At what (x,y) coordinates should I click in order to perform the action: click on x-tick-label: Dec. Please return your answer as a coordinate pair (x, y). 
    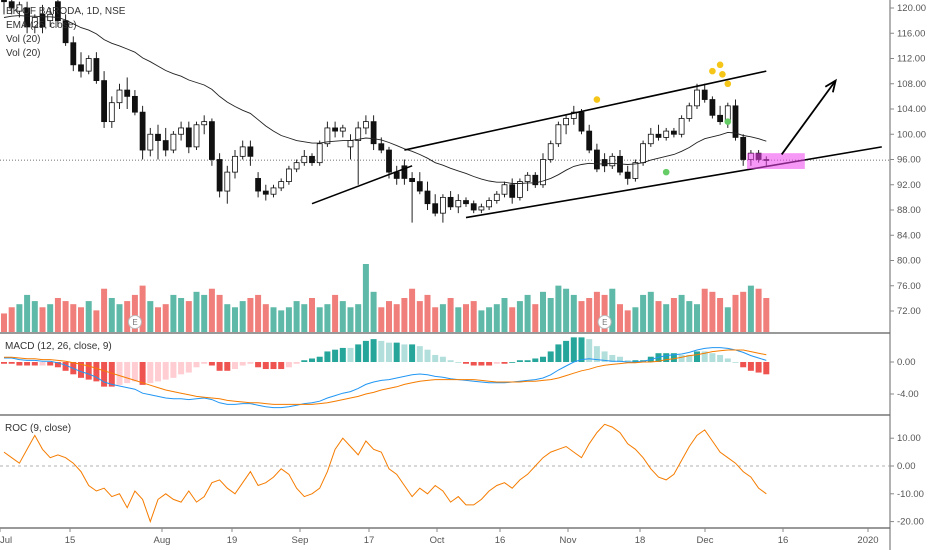
    Looking at the image, I should click on (705, 540).